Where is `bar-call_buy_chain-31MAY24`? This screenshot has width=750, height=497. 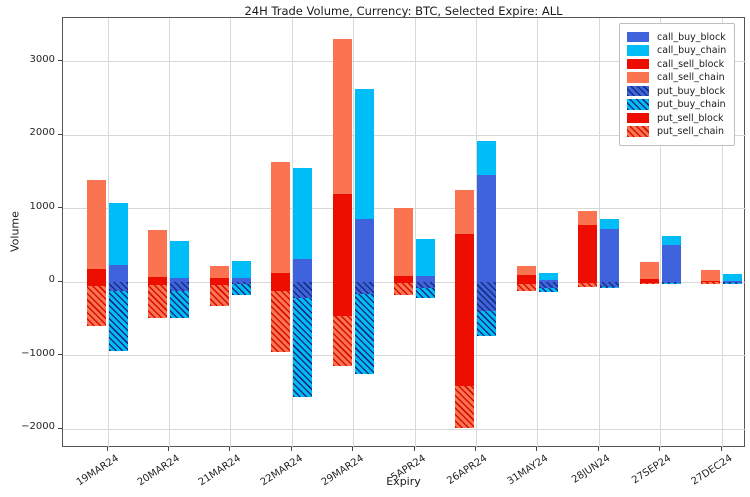 bar-call_buy_chain-31MAY24 is located at coordinates (548, 277).